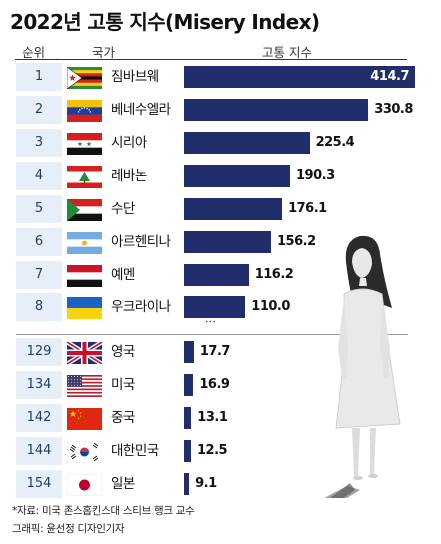 This screenshot has width=441, height=544. I want to click on country-label: 레바논, so click(129, 176).